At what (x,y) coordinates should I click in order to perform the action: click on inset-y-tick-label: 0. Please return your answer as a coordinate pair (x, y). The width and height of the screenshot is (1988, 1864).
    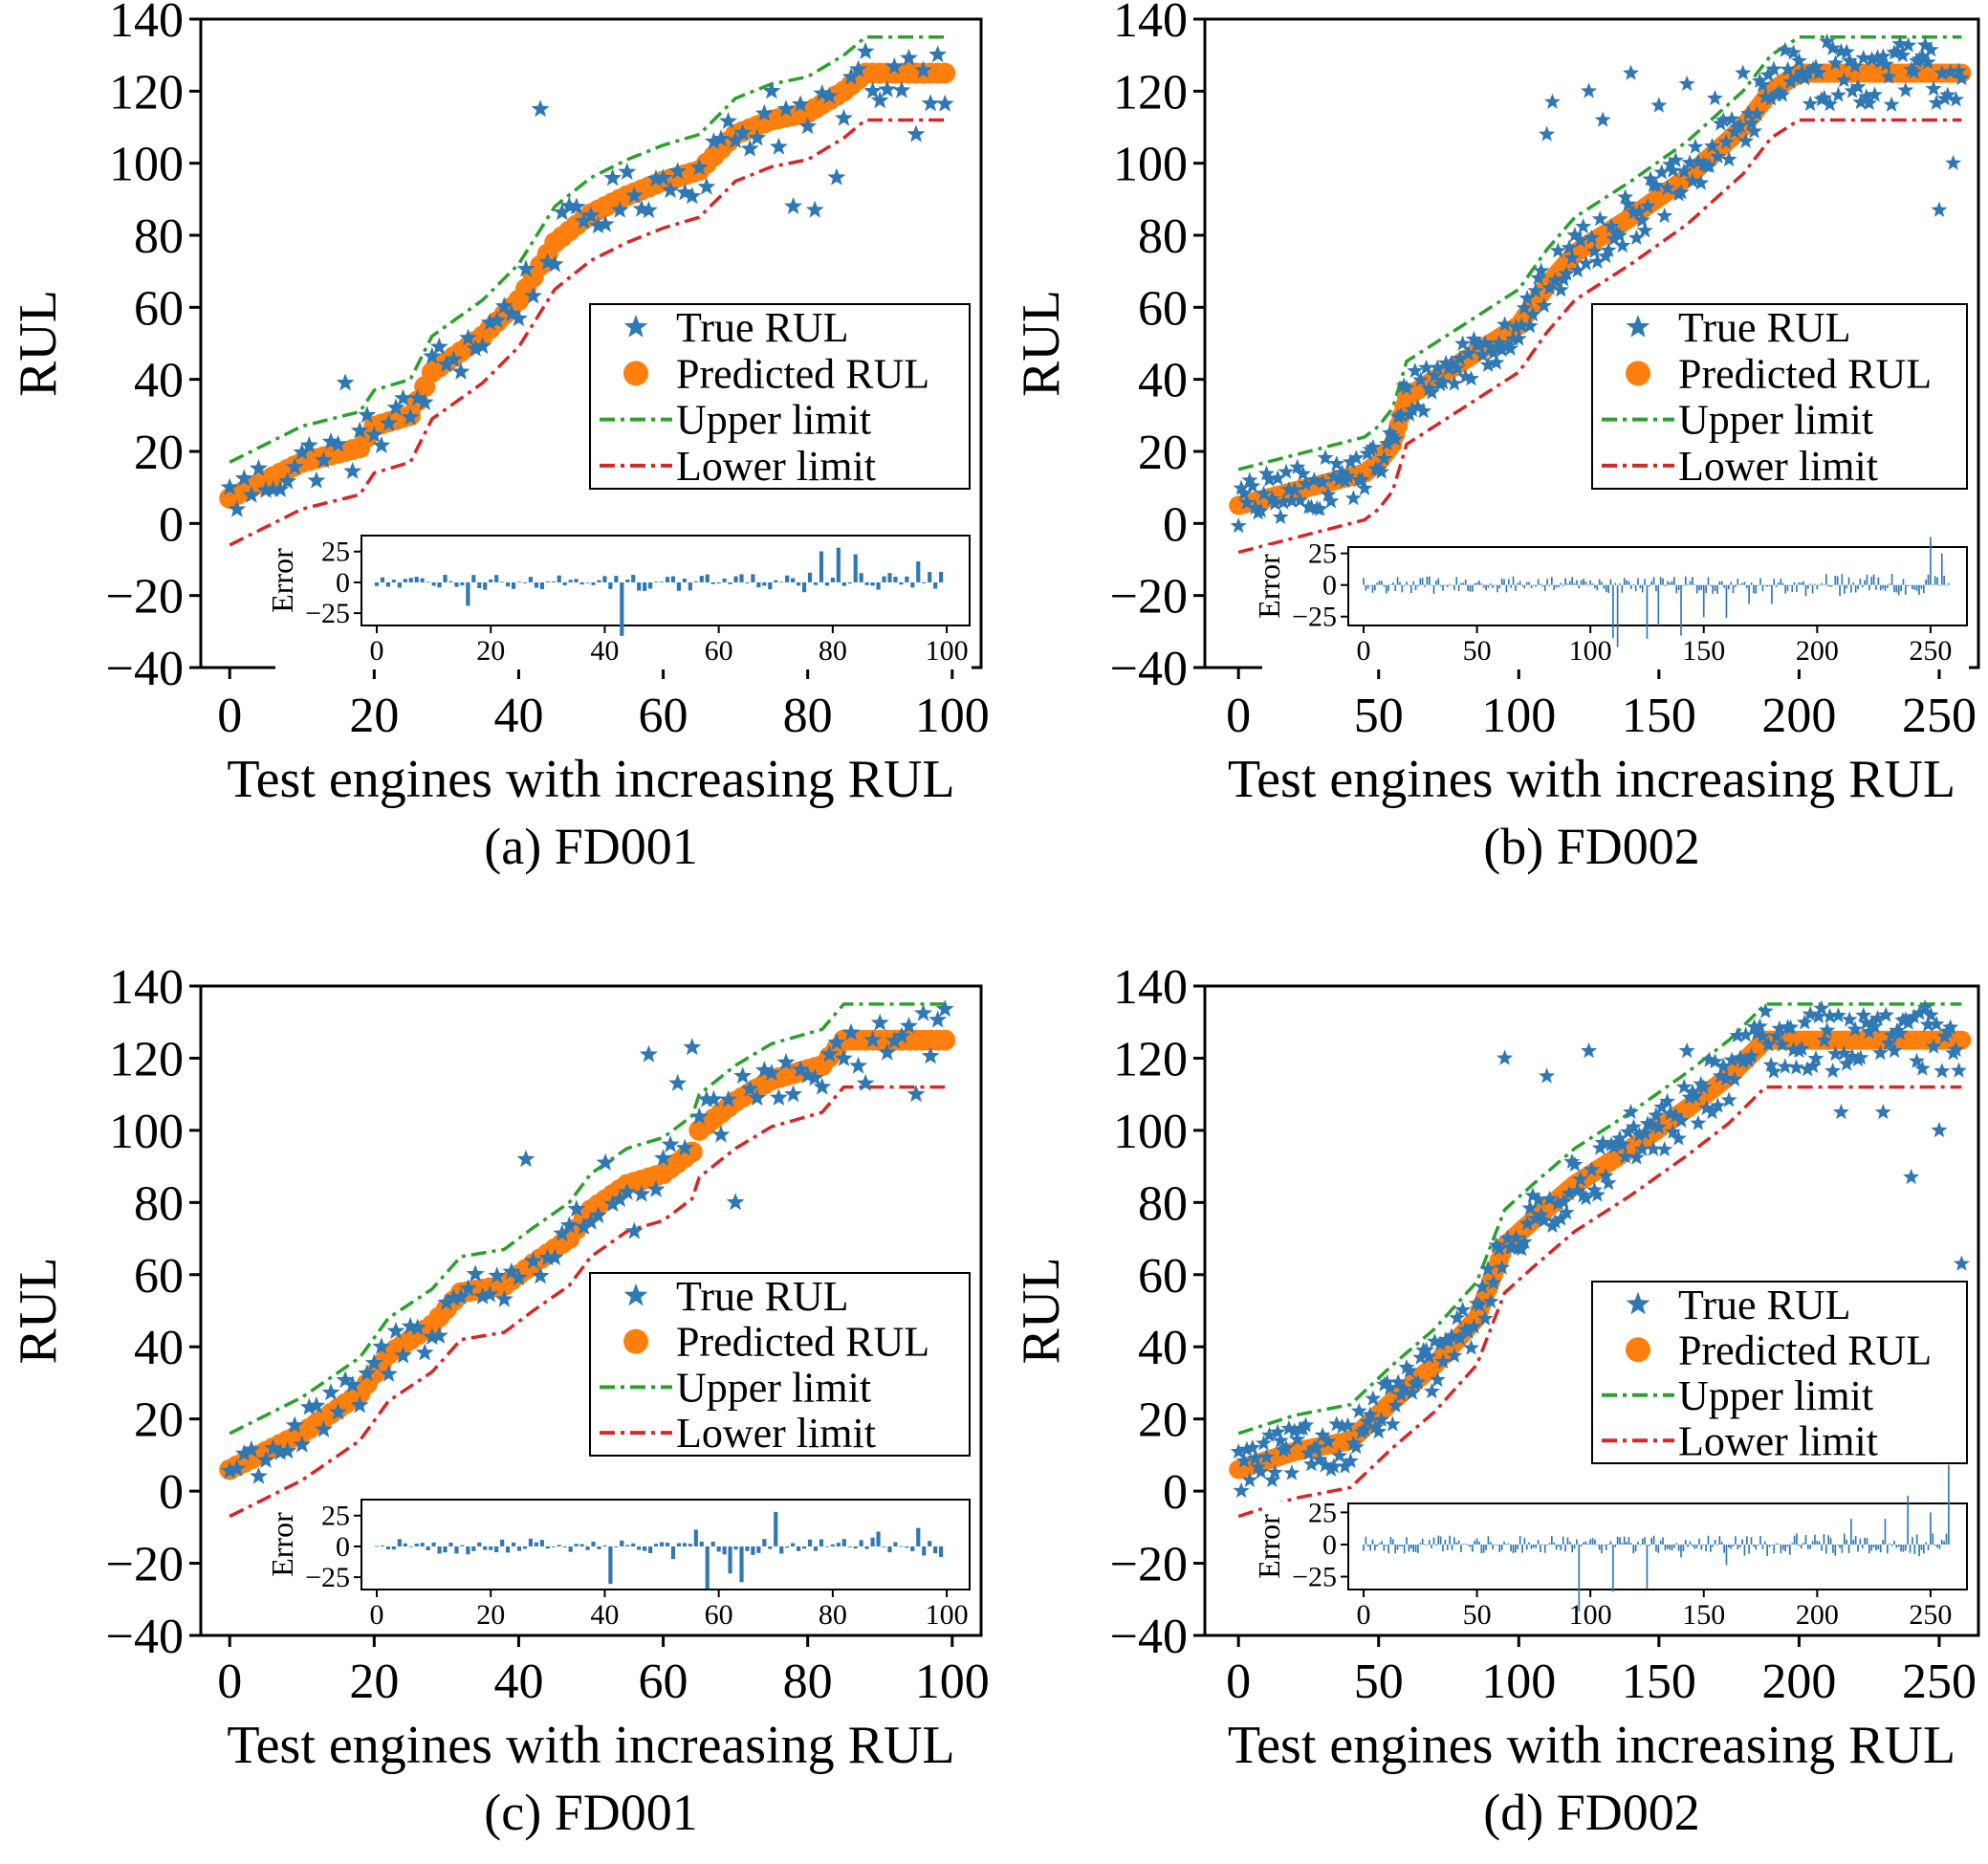
    Looking at the image, I should click on (343, 1547).